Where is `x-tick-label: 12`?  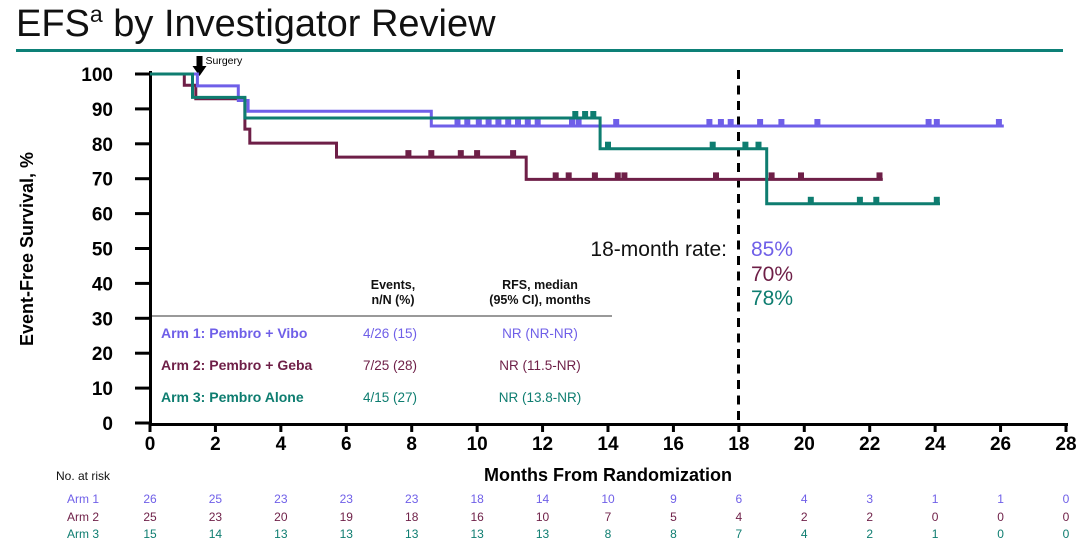 x-tick-label: 12 is located at coordinates (542, 444).